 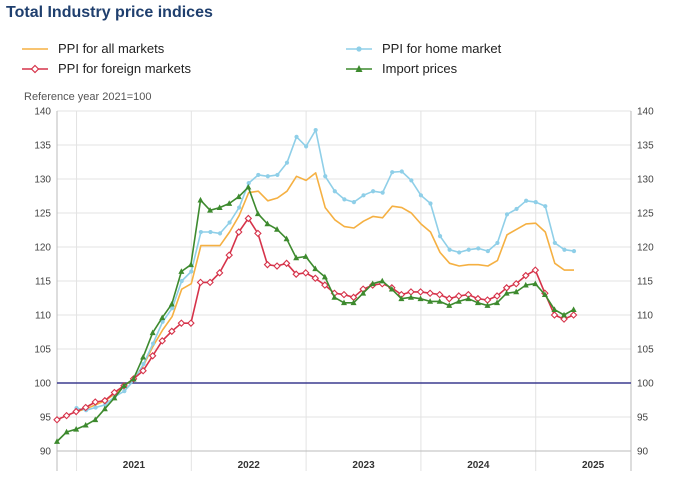 What do you see at coordinates (46, 452) in the screenshot?
I see `y-tick-label-left: 90` at bounding box center [46, 452].